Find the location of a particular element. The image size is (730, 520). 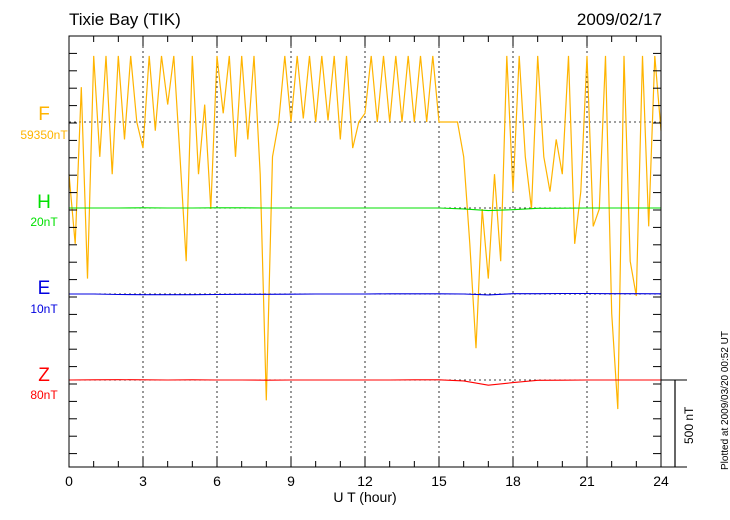

x-axis-label-text: U T (hour) is located at coordinates (365, 497).